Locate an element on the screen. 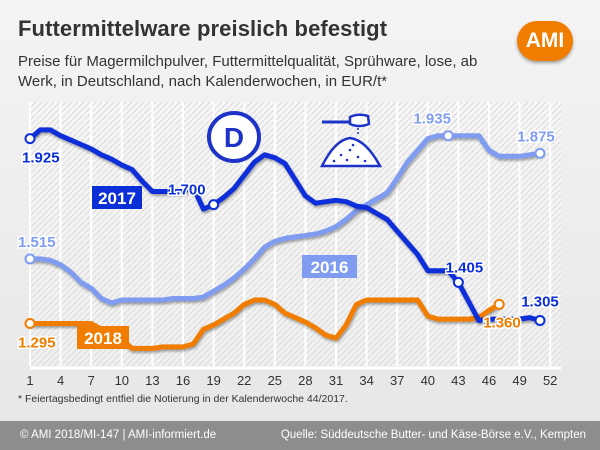 Image resolution: width=600 pixels, height=450 pixels. data-value-label: 1.360 is located at coordinates (502, 322).